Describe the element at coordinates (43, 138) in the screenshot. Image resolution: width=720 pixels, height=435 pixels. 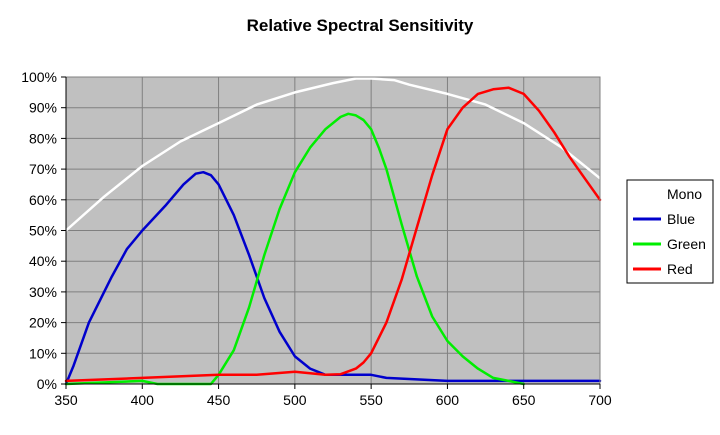
I see `y-tick-label: 80%` at that location.